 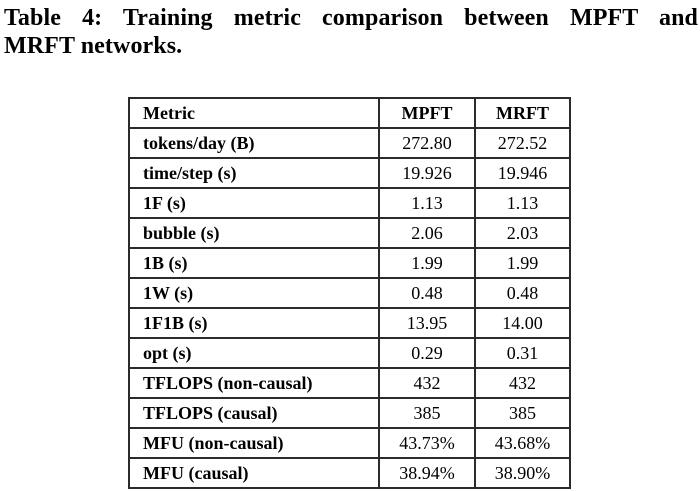 What do you see at coordinates (427, 113) in the screenshot?
I see `column-header-mpft: MPFT` at bounding box center [427, 113].